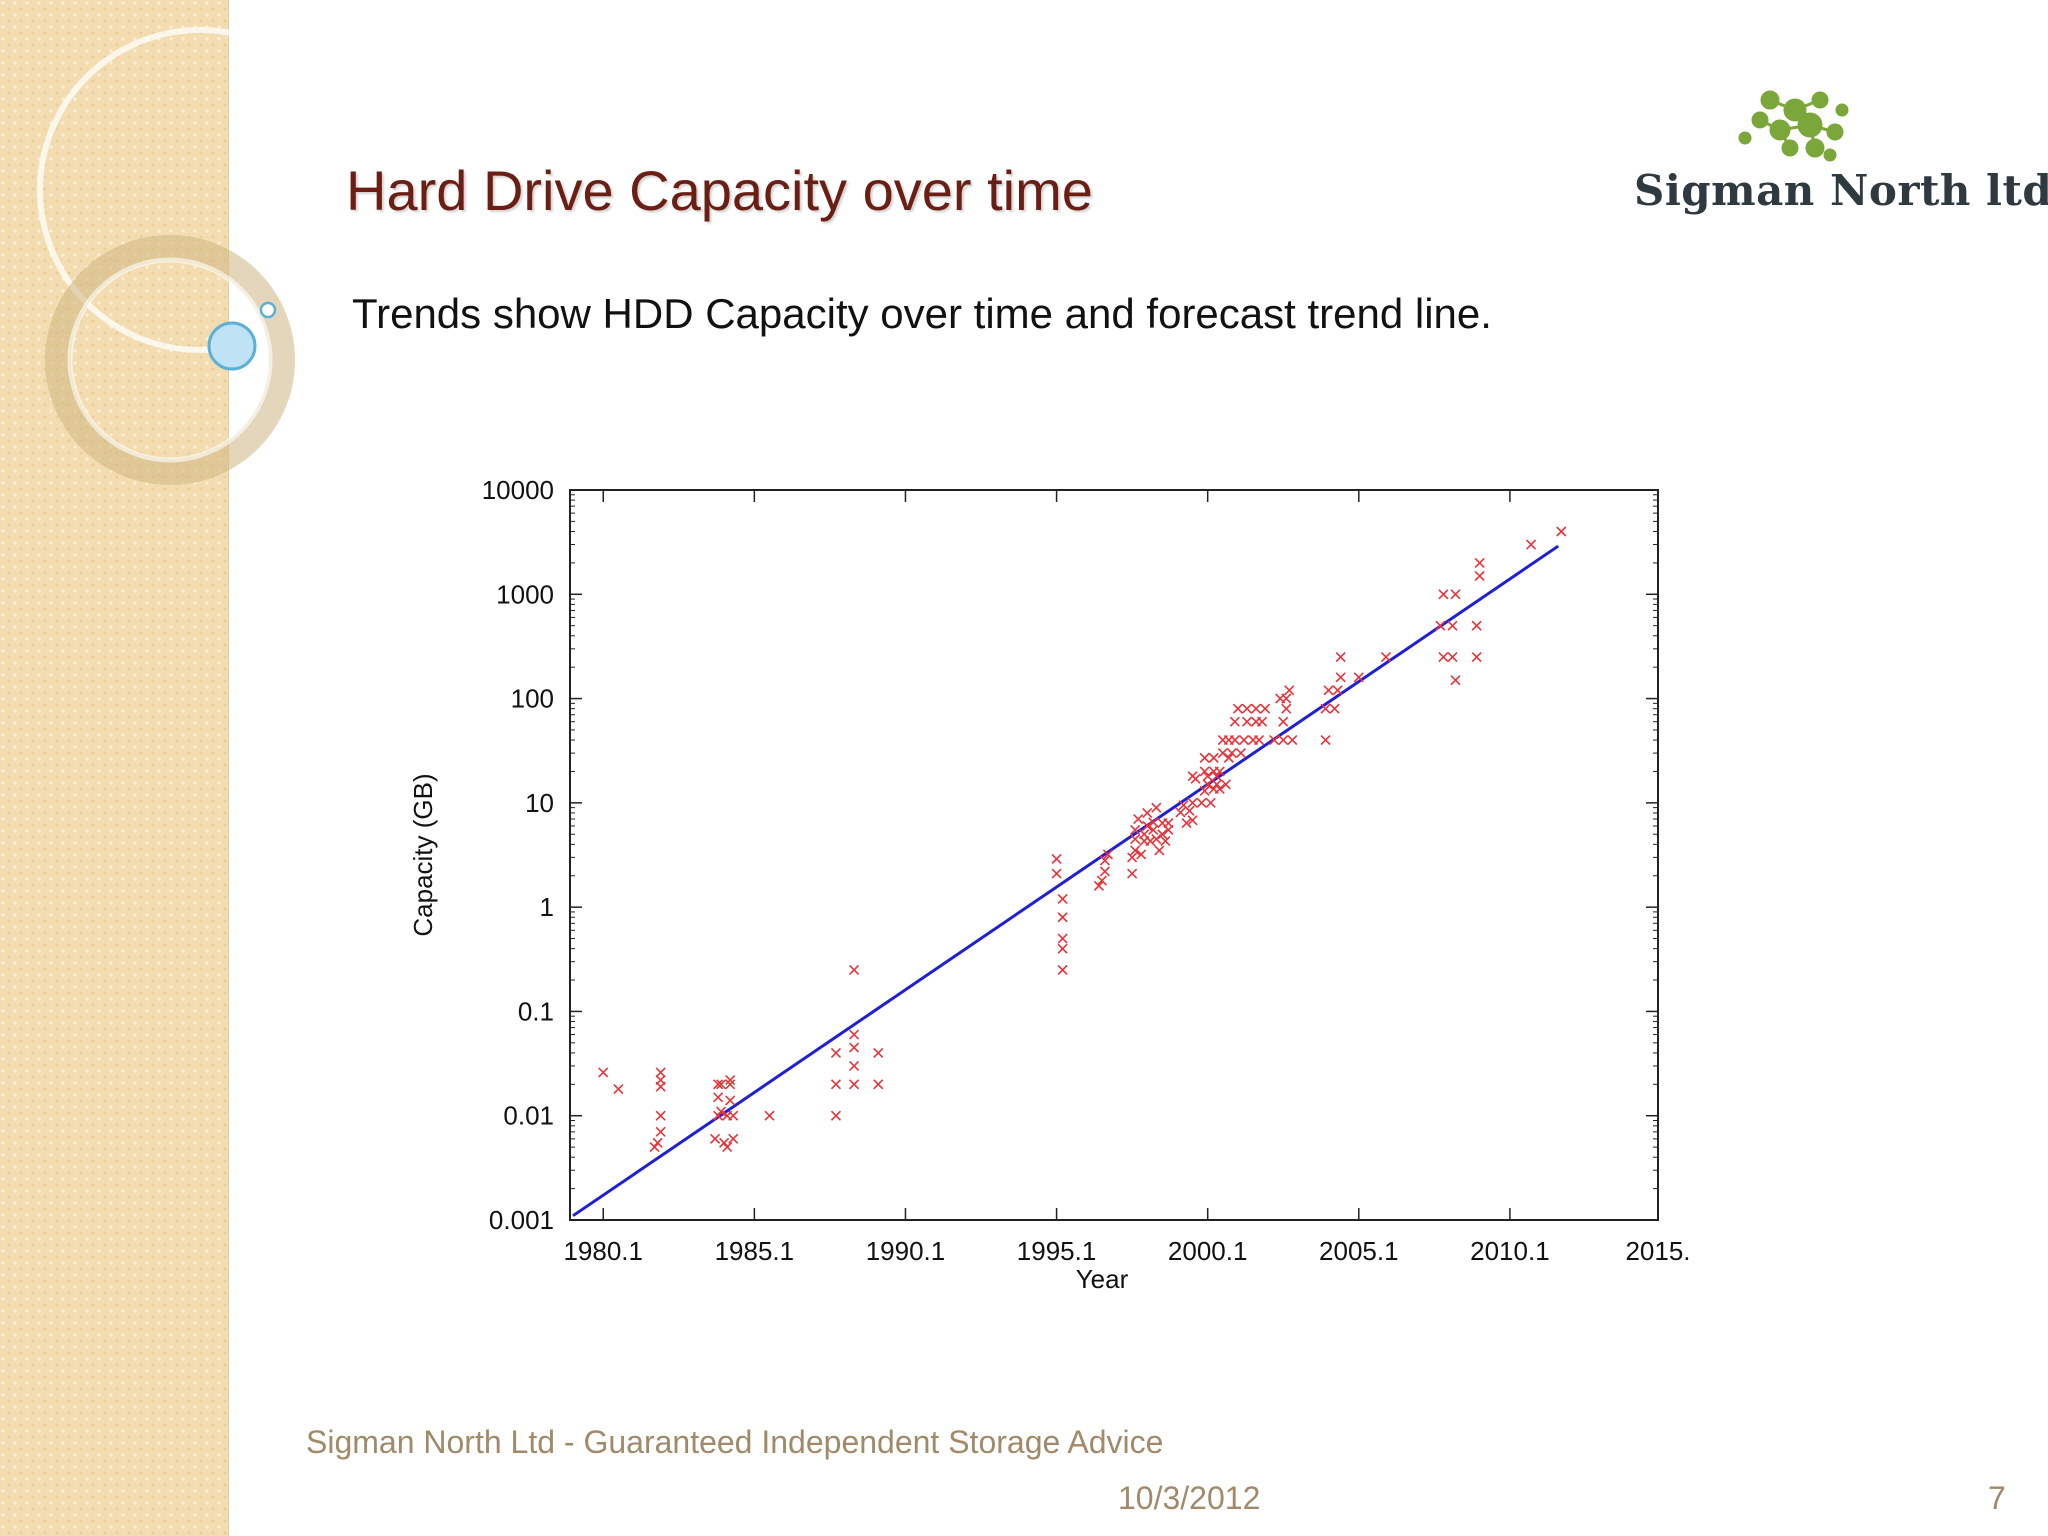 This screenshot has width=2048, height=1536. What do you see at coordinates (168, 190) in the screenshot?
I see `ring-large` at bounding box center [168, 190].